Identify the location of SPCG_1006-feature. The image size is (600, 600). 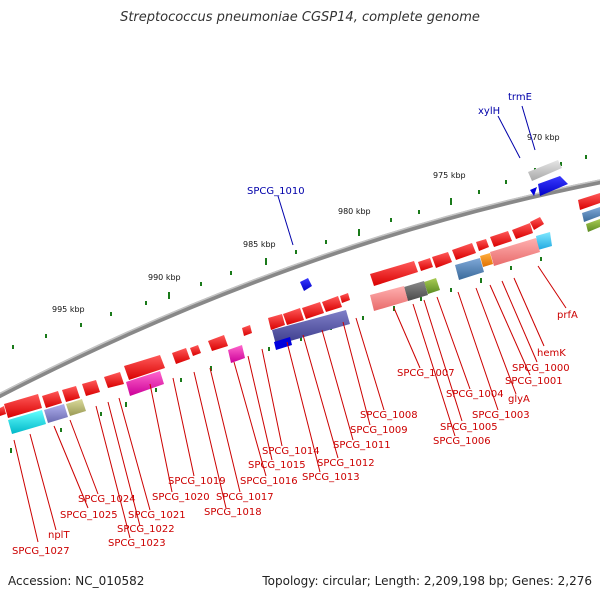
(432, 286).